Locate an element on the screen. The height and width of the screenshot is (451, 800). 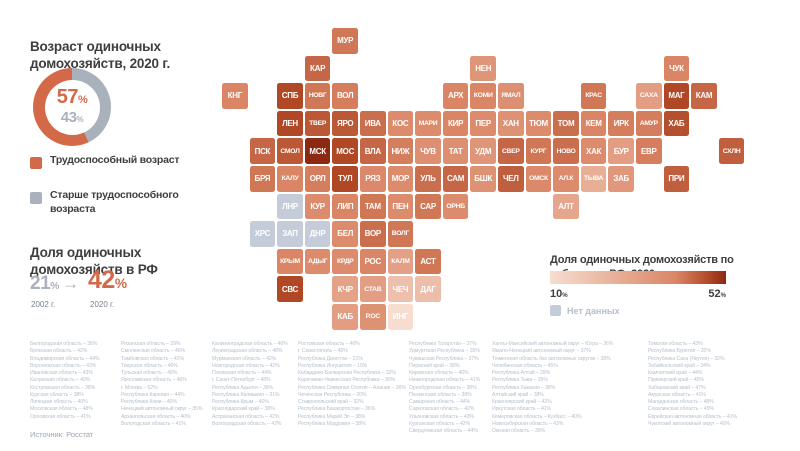
map-tile-ТЮМ: ТЮМ is located at coordinates (538, 123).